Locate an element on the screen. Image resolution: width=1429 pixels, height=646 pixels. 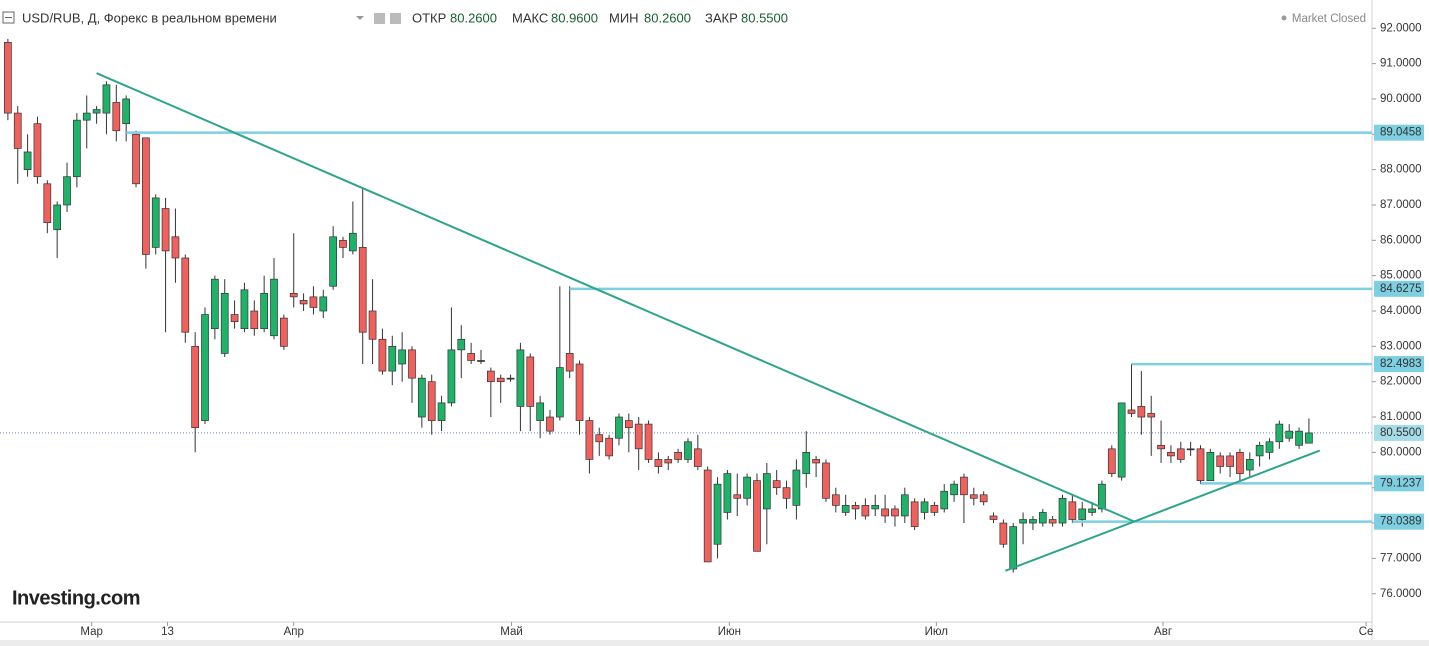
x-tick-label: Июн is located at coordinates (729, 632).